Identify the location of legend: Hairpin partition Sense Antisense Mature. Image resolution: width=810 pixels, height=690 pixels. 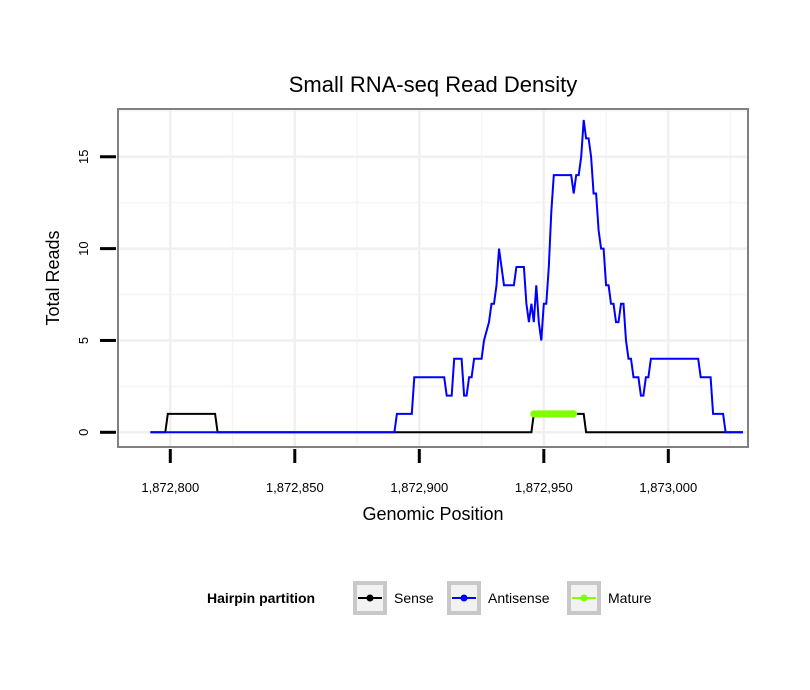
(429, 598).